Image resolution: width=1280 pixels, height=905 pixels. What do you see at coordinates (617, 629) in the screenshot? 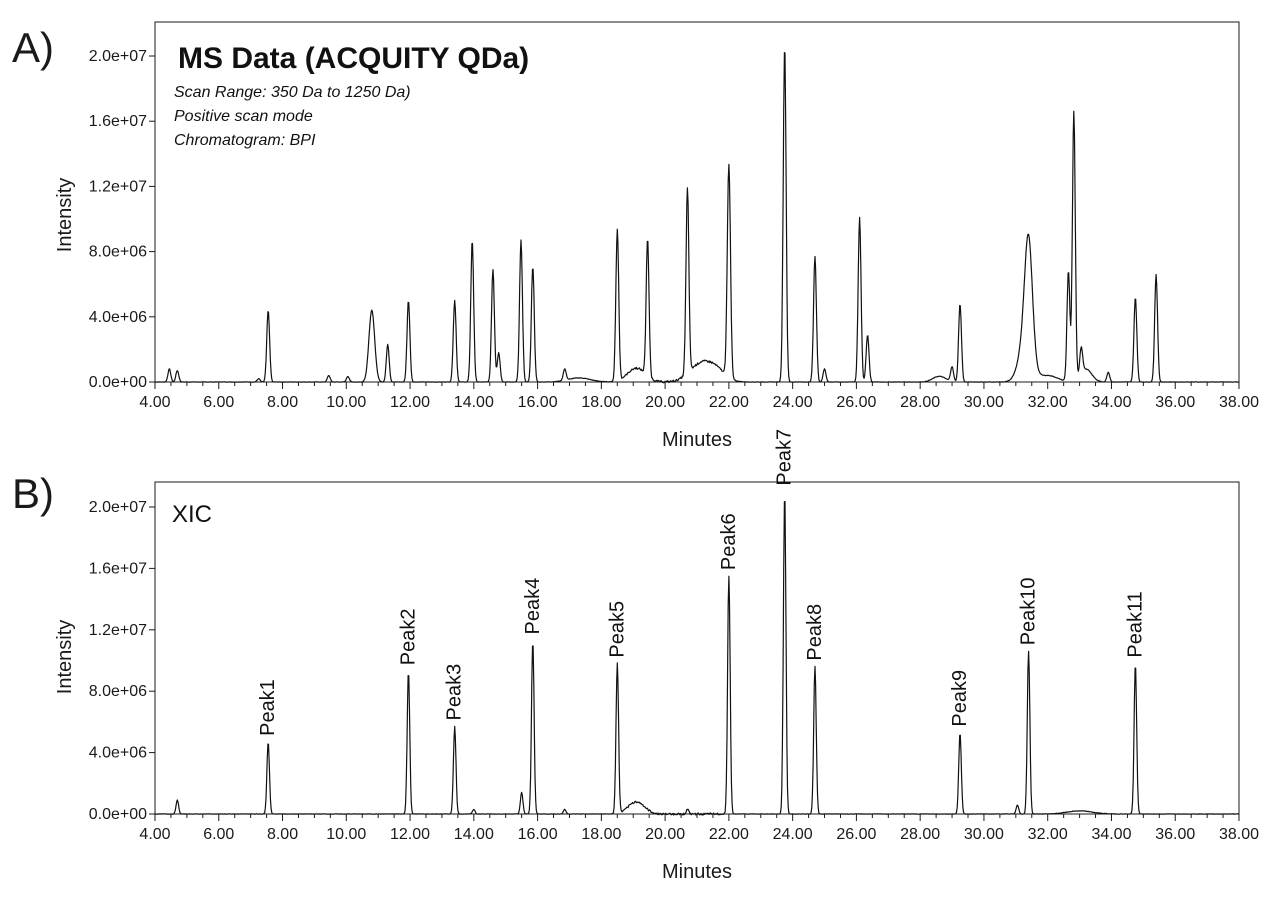
I see `peak-label: Peak5` at bounding box center [617, 629].